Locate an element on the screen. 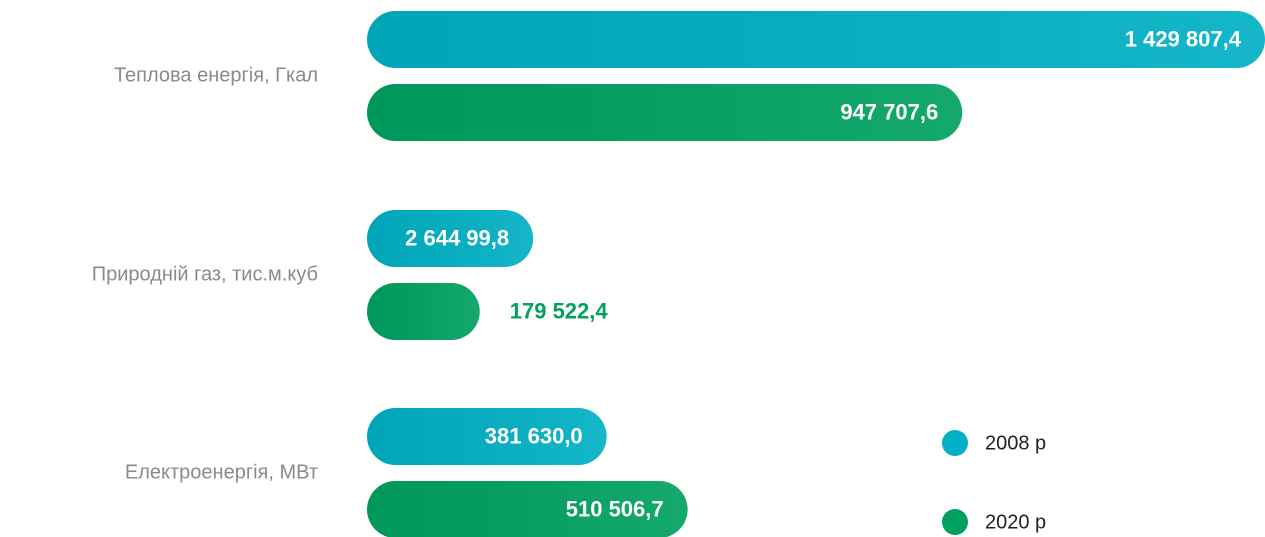  value-label: 1 429 807,4 is located at coordinates (1183, 38).